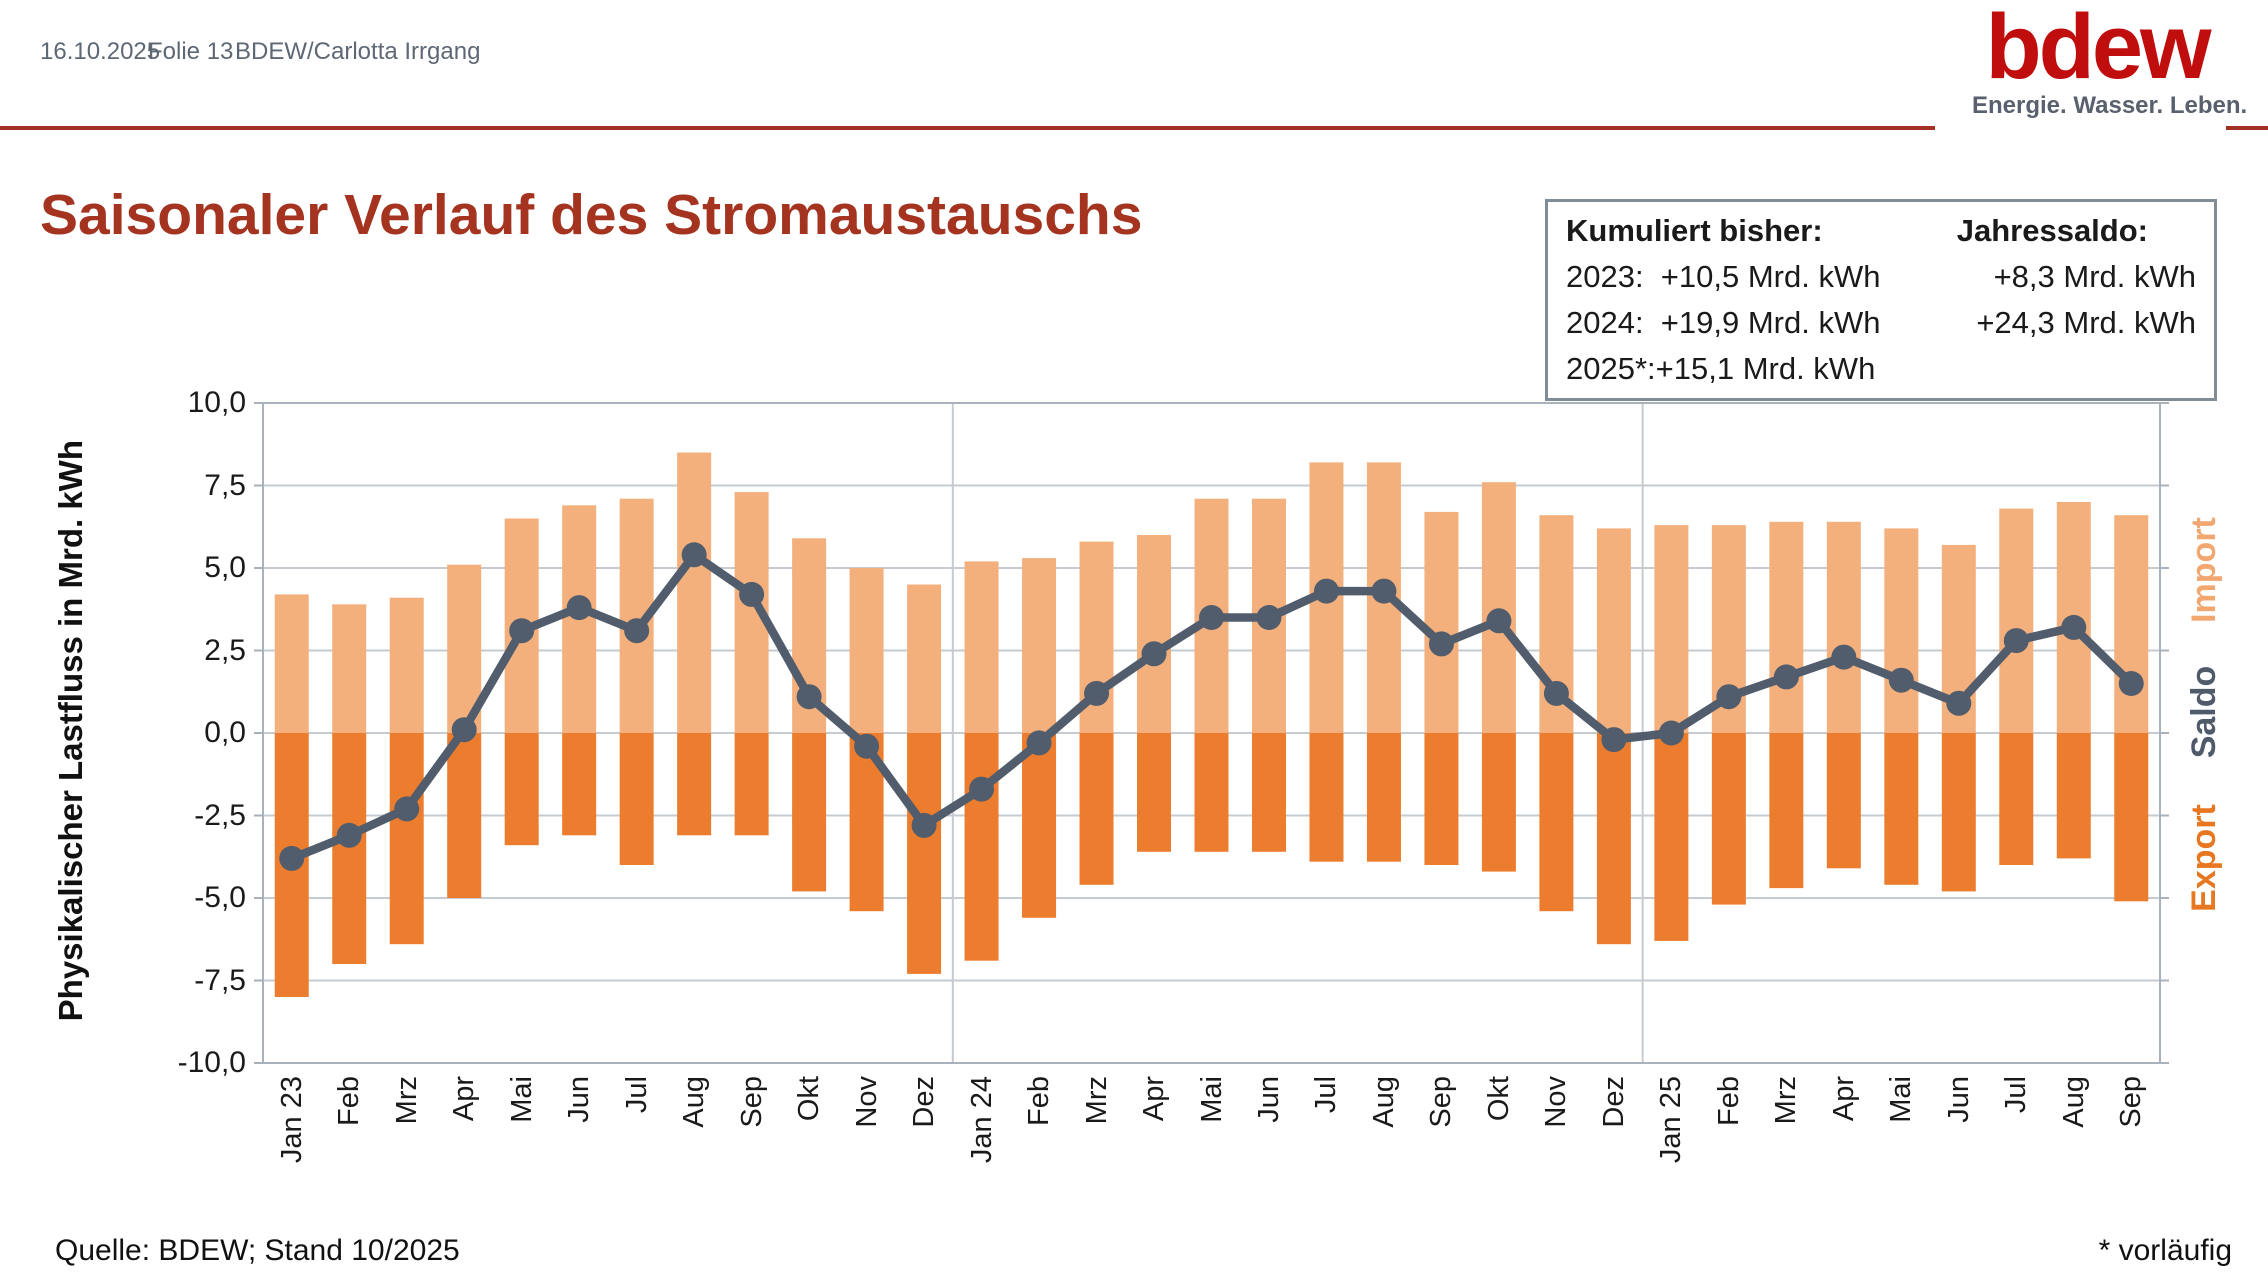 The height and width of the screenshot is (1284, 2268). What do you see at coordinates (2204, 570) in the screenshot?
I see `side-label-import: Import` at bounding box center [2204, 570].